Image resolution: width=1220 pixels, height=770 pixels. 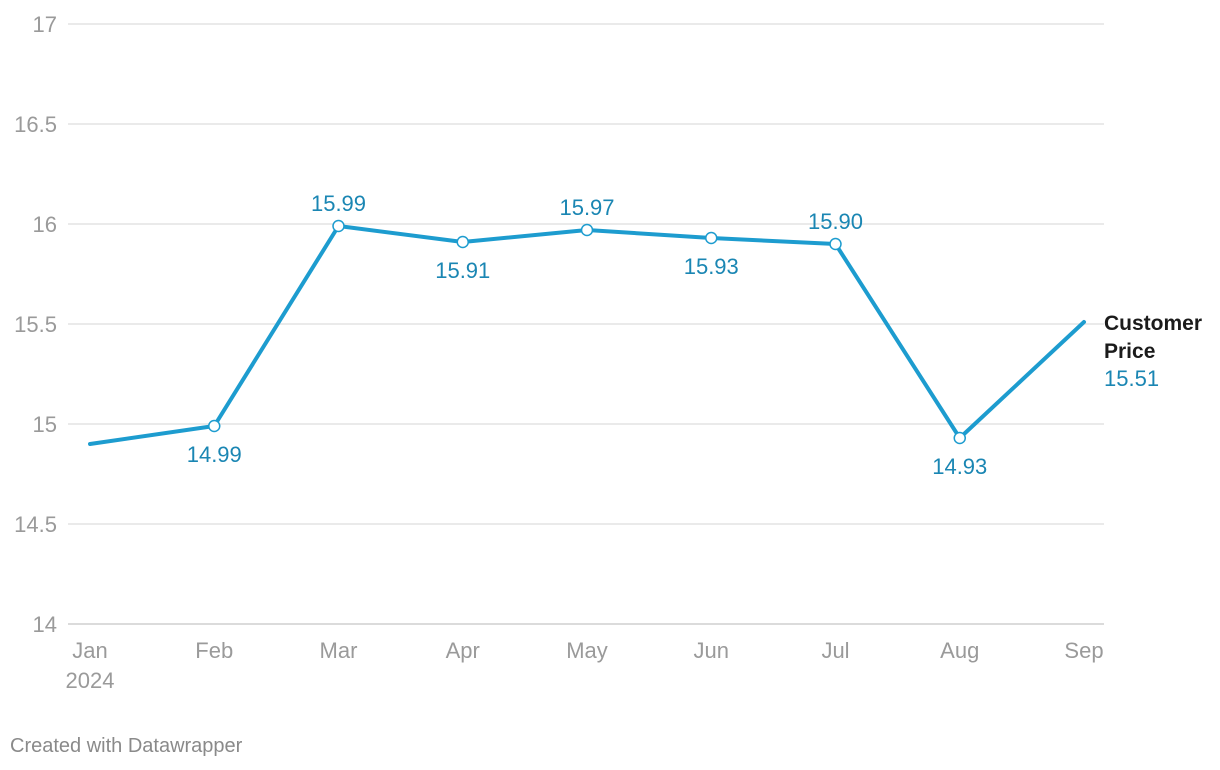 What do you see at coordinates (45, 424) in the screenshot?
I see `y-tick-label: 15` at bounding box center [45, 424].